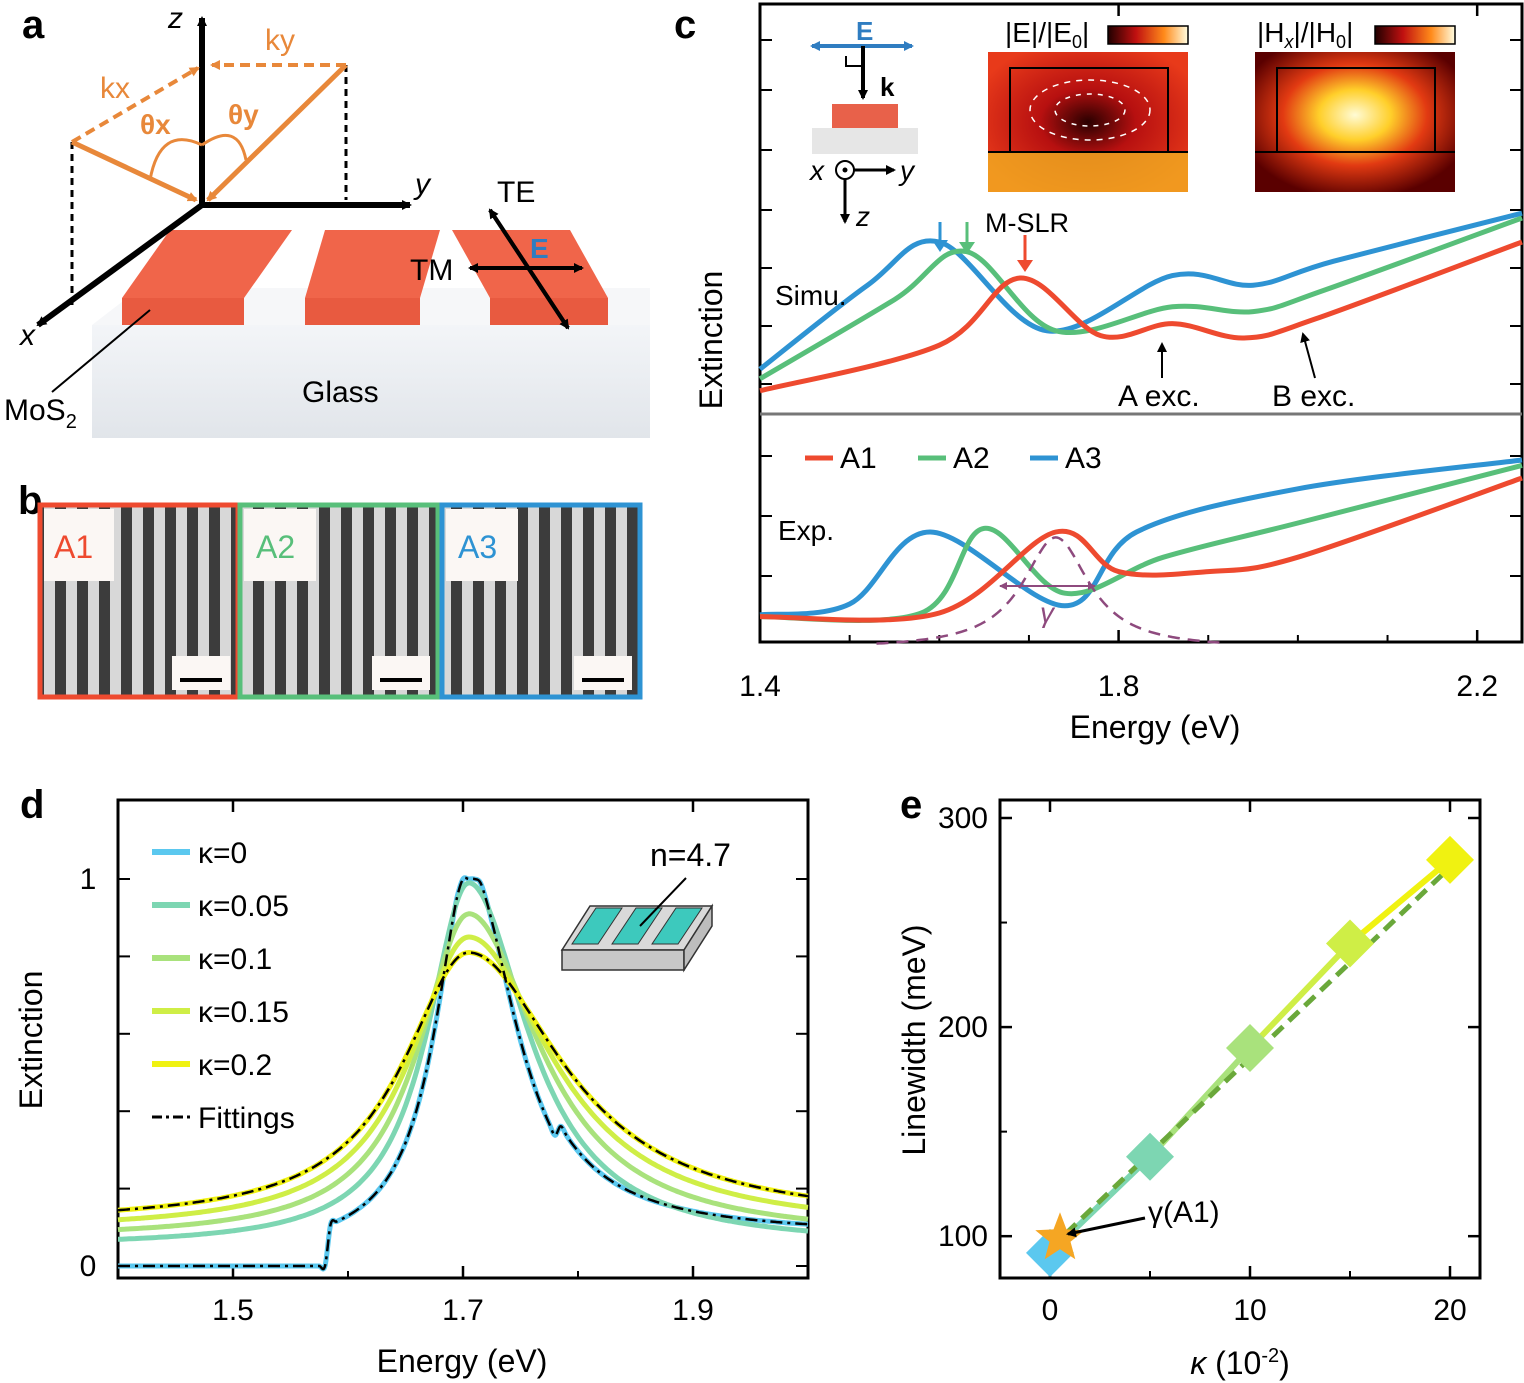 The height and width of the screenshot is (1383, 1524). I want to click on chart-e-xtick-label: 20, so click(1449, 1310).